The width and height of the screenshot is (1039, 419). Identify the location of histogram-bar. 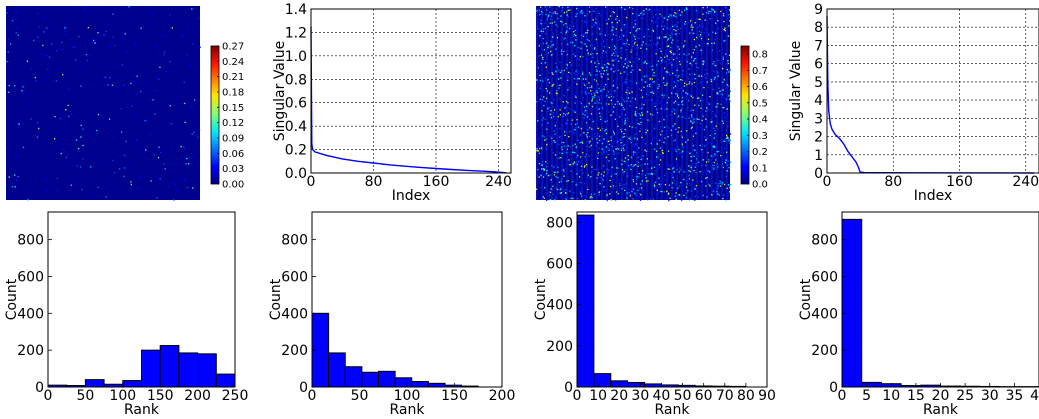
(387, 379).